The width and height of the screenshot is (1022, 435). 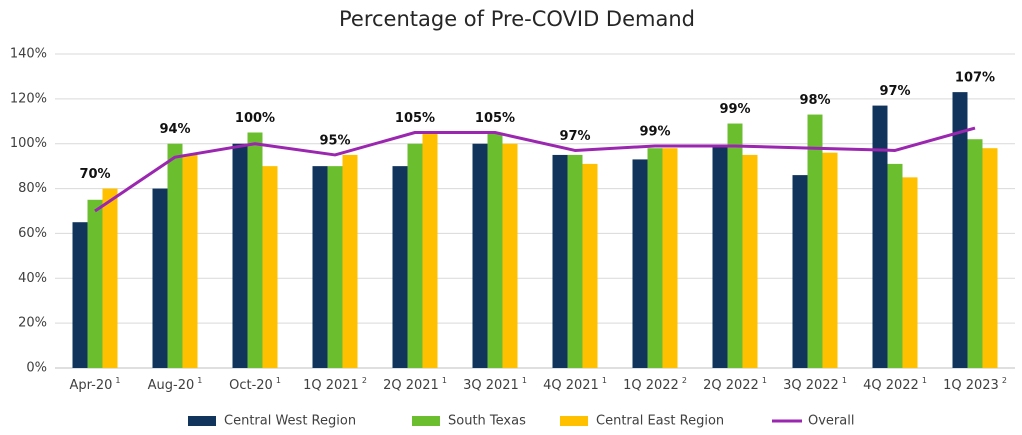 What do you see at coordinates (36, 368) in the screenshot?
I see `y-tick-label: 0%` at bounding box center [36, 368].